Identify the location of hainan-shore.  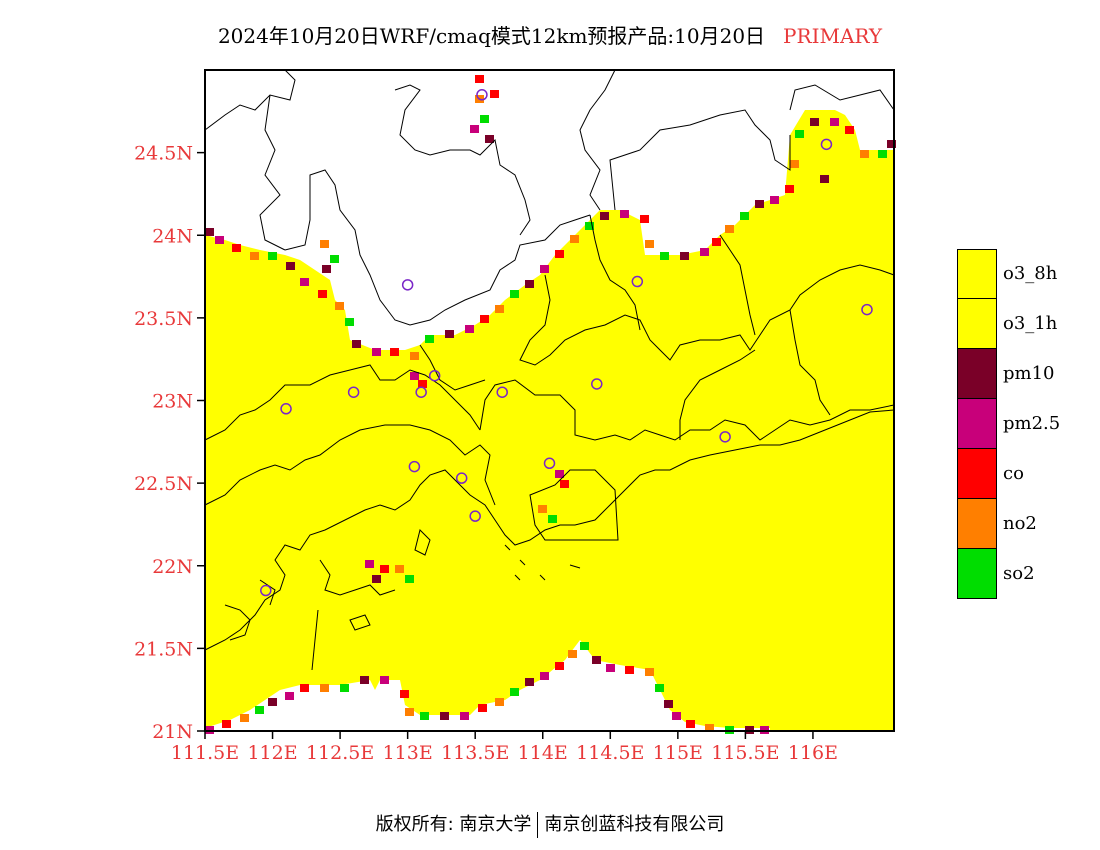
(315, 640).